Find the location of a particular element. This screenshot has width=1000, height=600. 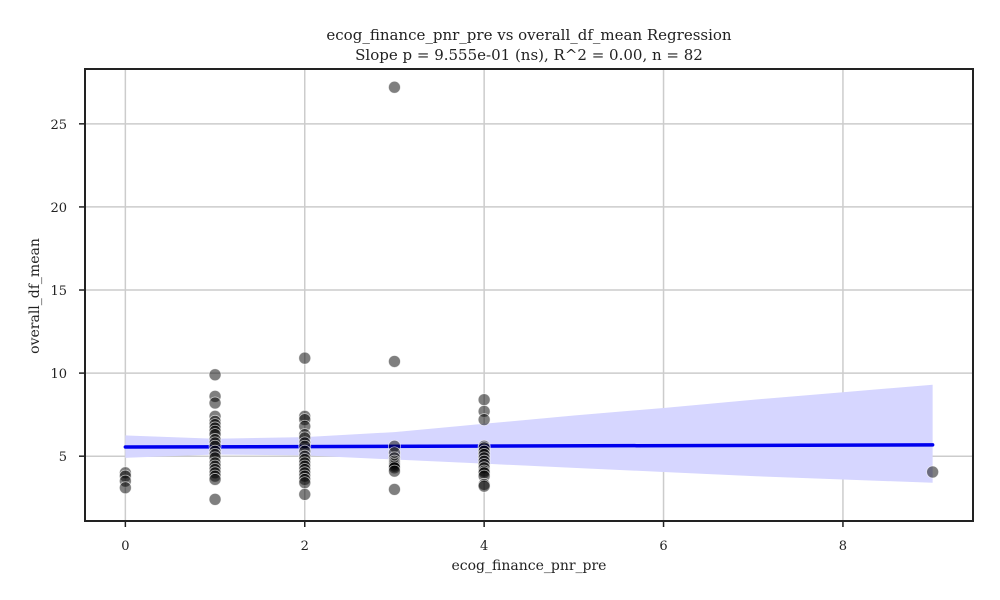

regression-line-layer is located at coordinates (529, 446).